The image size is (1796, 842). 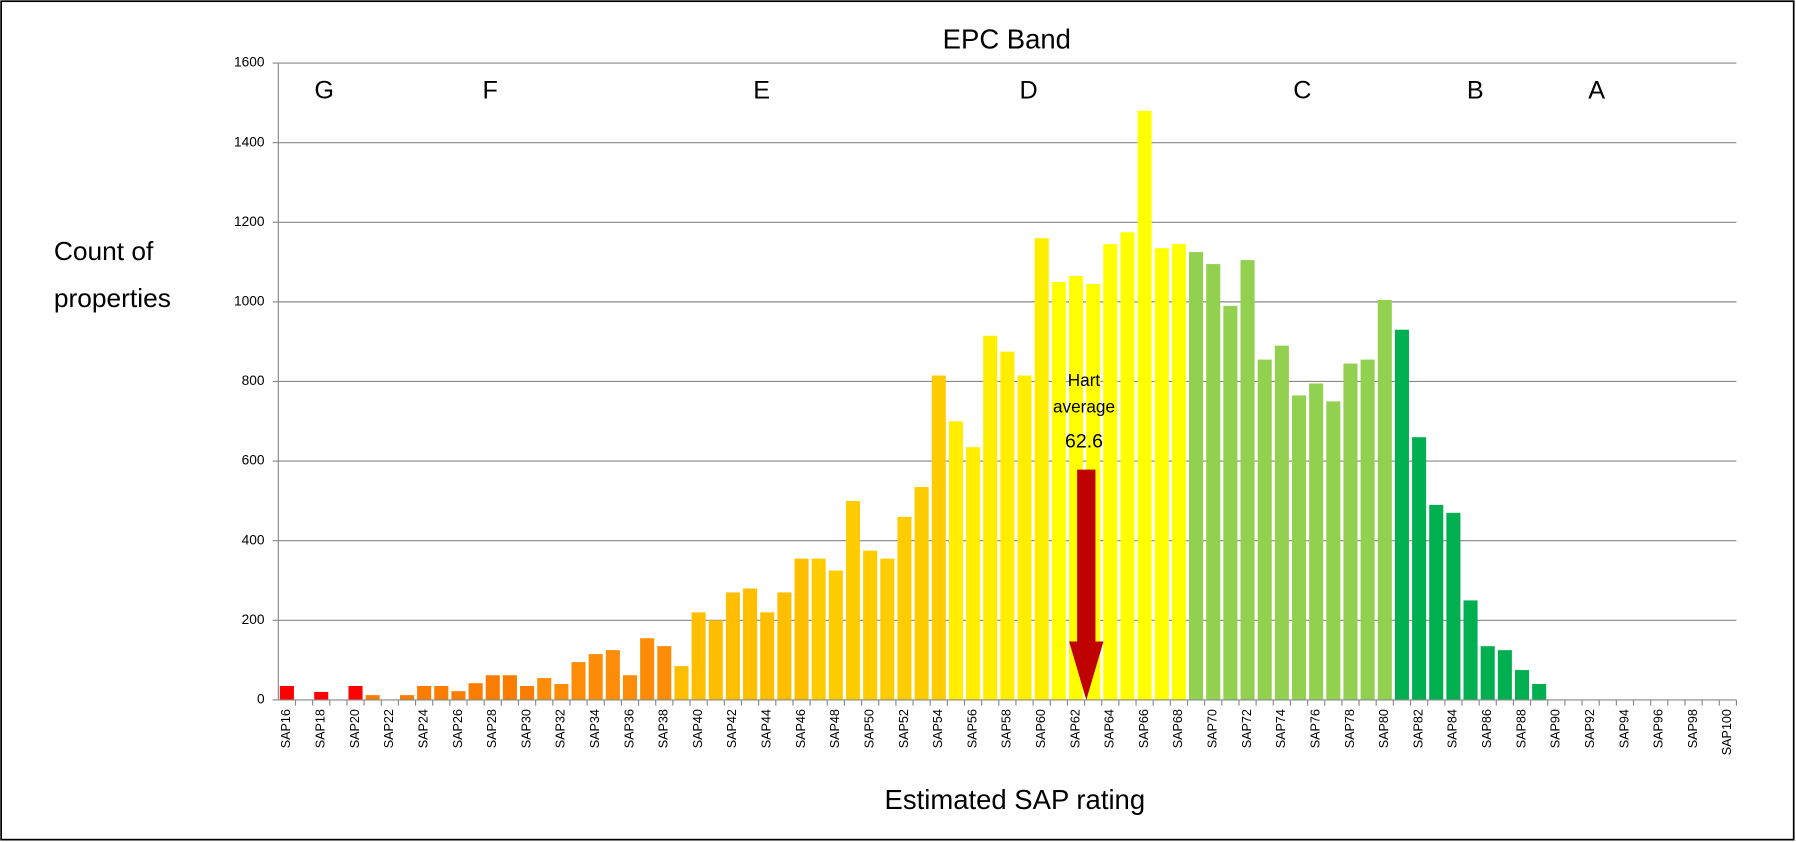 What do you see at coordinates (629, 728) in the screenshot?
I see `x-tick-label: SAP36` at bounding box center [629, 728].